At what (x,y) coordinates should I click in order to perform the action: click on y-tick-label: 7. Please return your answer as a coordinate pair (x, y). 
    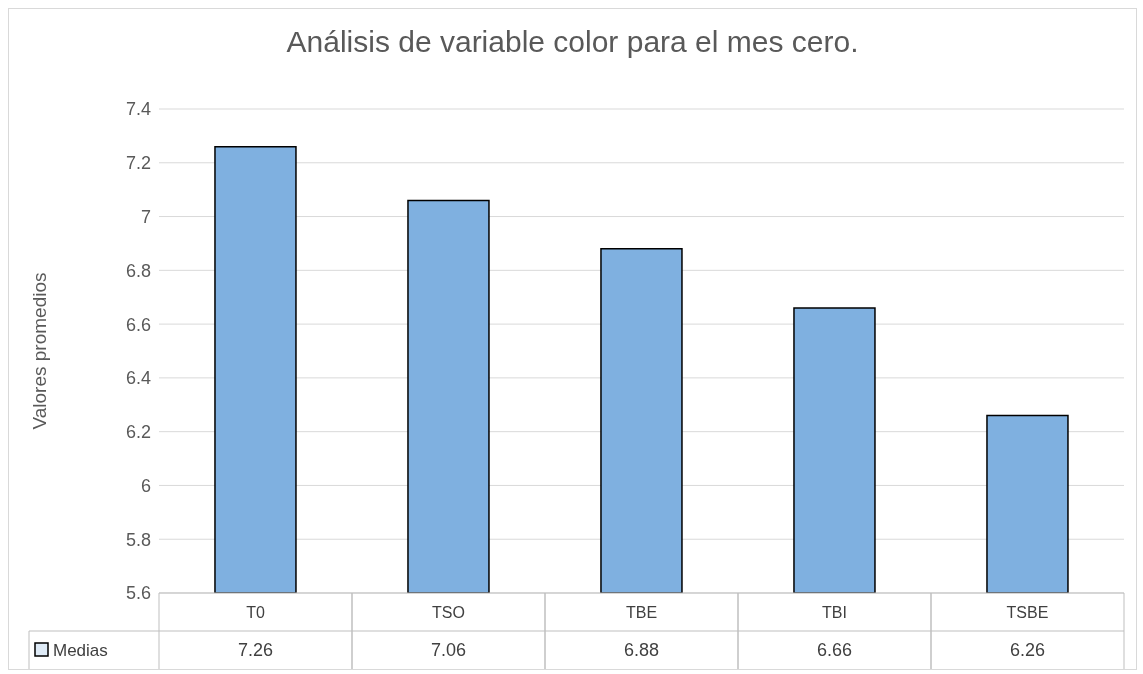
    Looking at the image, I should click on (145, 216).